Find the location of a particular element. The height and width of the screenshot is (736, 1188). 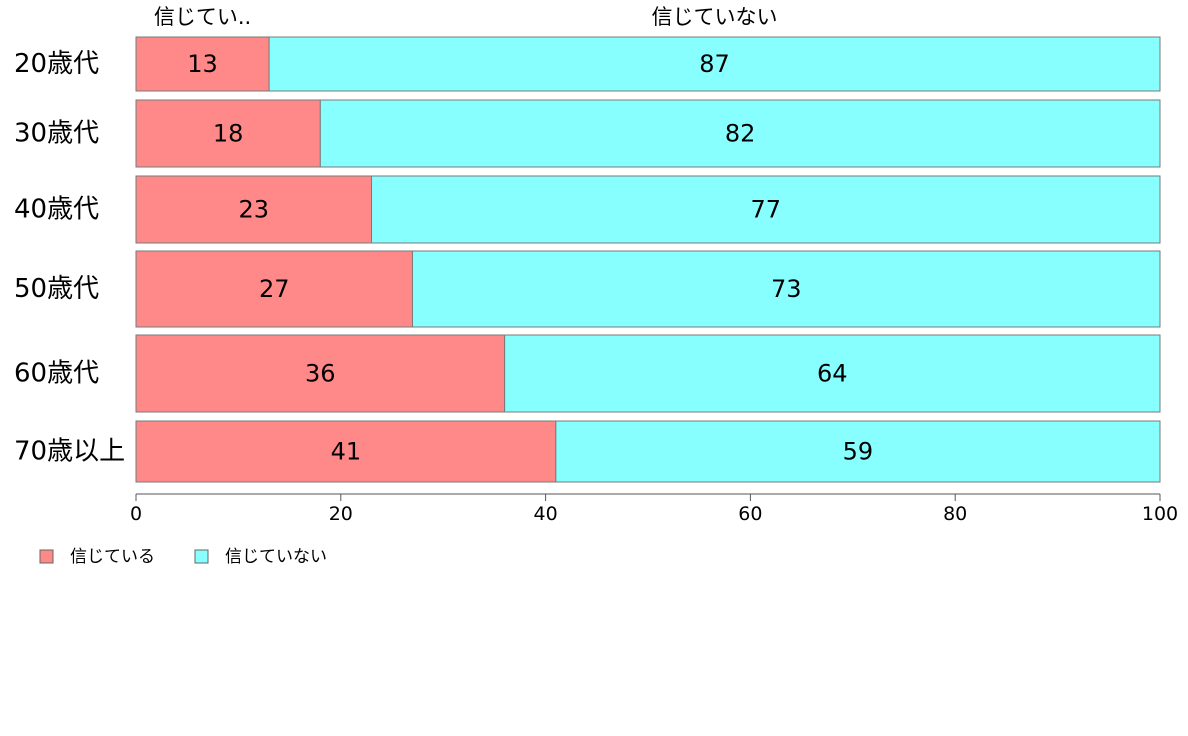

x-tick-label: 20 is located at coordinates (341, 514).